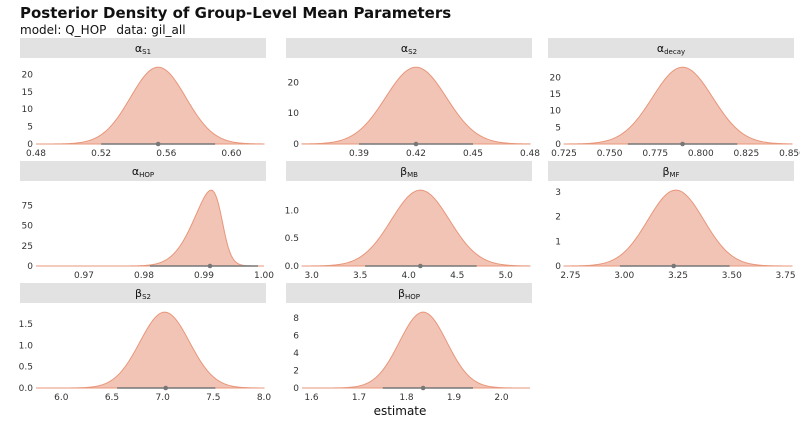  I want to click on x-tick-label: 0.60, so click(231, 154).